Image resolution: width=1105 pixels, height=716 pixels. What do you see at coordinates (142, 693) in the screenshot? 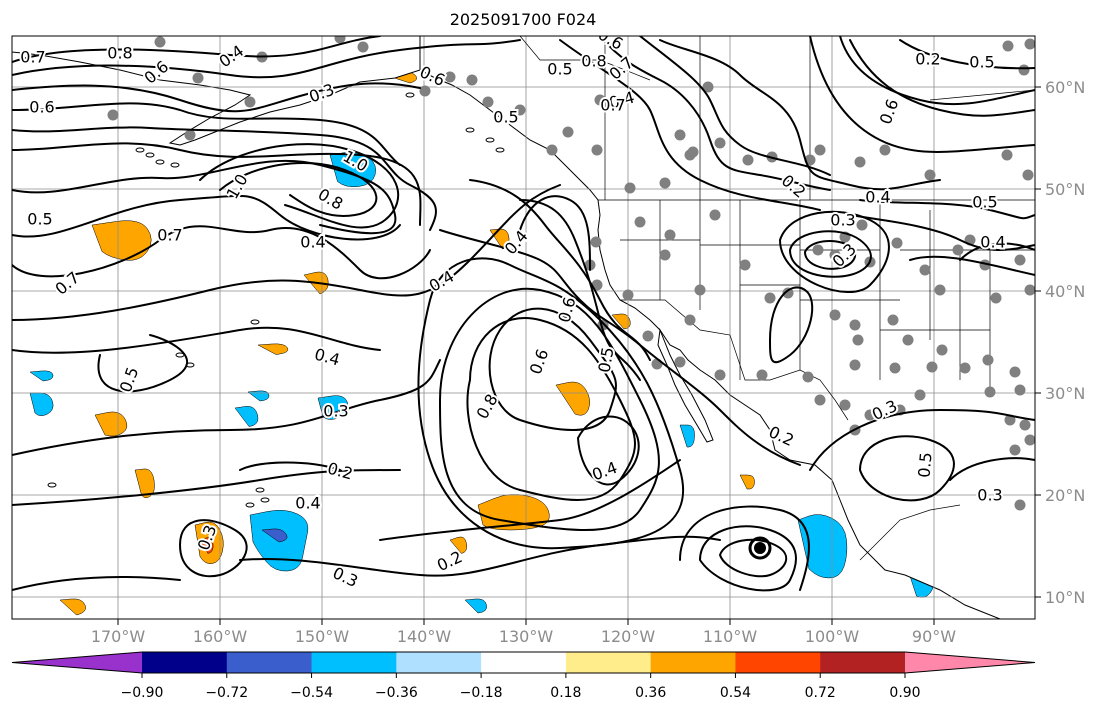
I see `colorbar-tick-label: −0.90` at bounding box center [142, 693].